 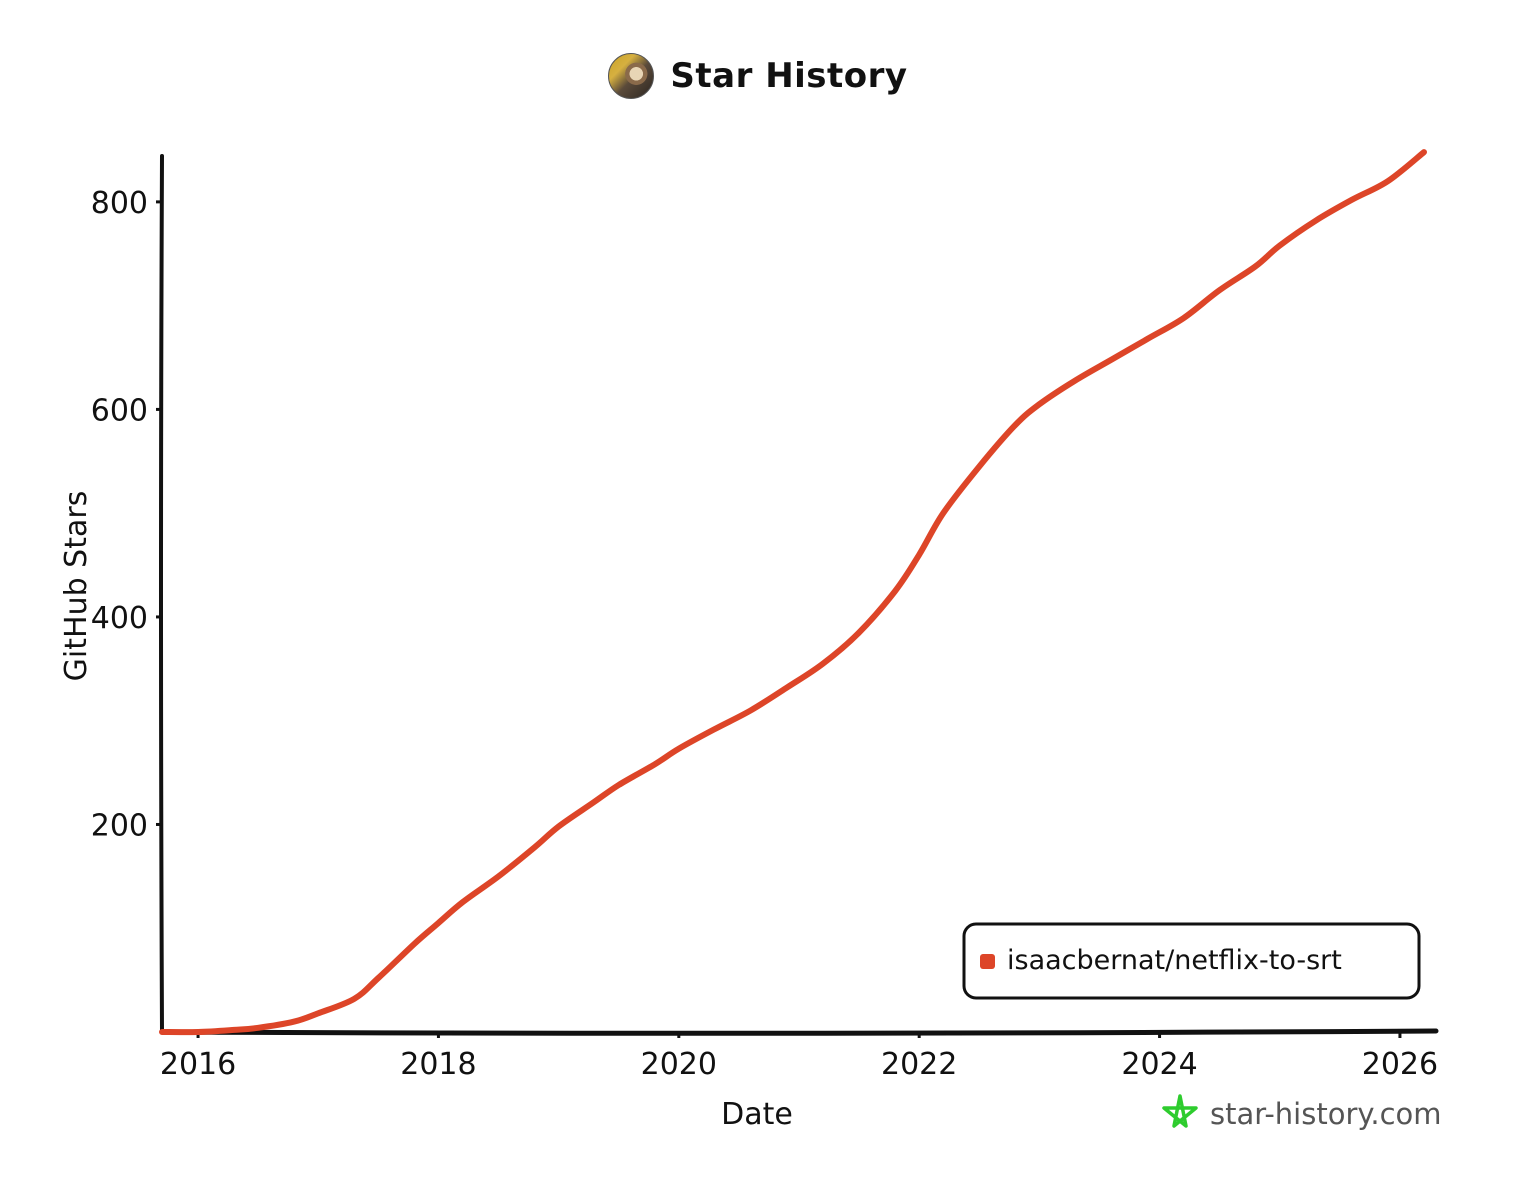 What do you see at coordinates (1174, 960) in the screenshot?
I see `legend-label: isaacbernat/netflix-to-srt` at bounding box center [1174, 960].